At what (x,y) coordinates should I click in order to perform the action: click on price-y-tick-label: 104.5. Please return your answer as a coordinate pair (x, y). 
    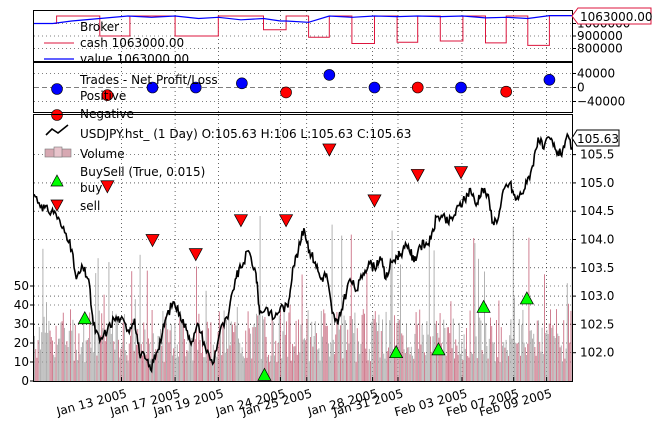
    Looking at the image, I should click on (597, 211).